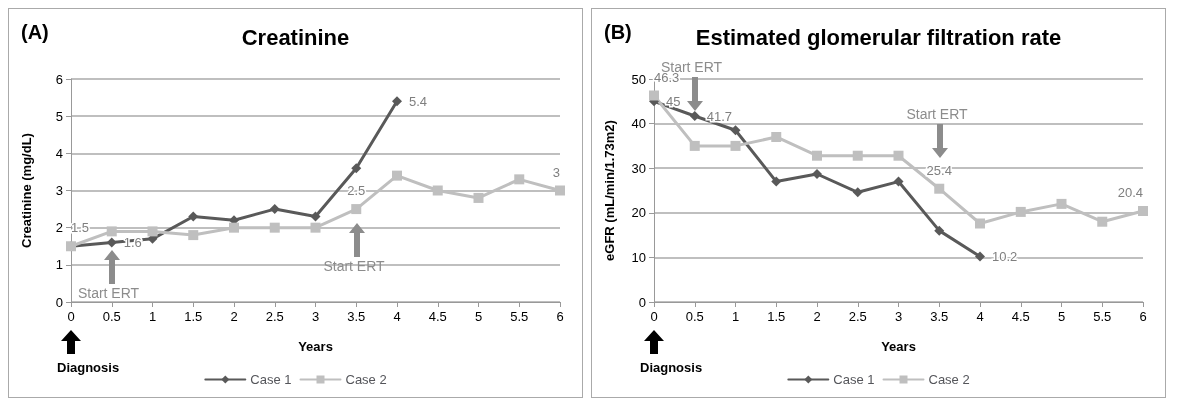  I want to click on text: (A), so click(35, 32).